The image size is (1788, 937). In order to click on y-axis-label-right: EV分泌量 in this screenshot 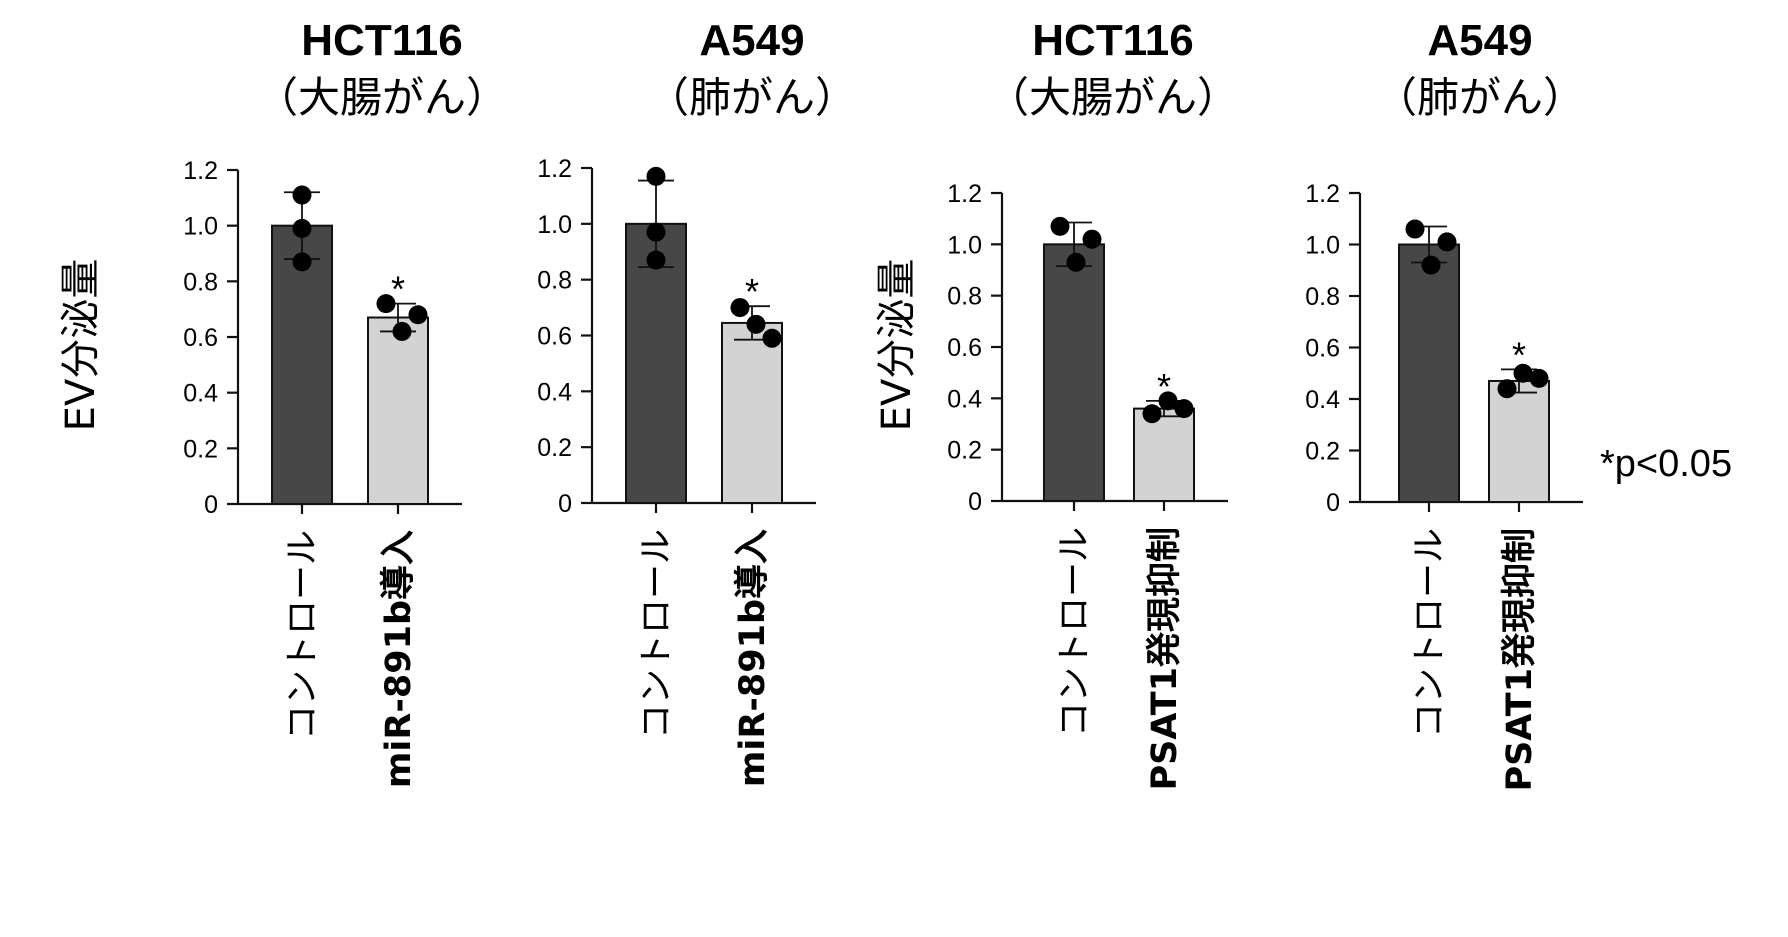, I will do `click(897, 345)`.